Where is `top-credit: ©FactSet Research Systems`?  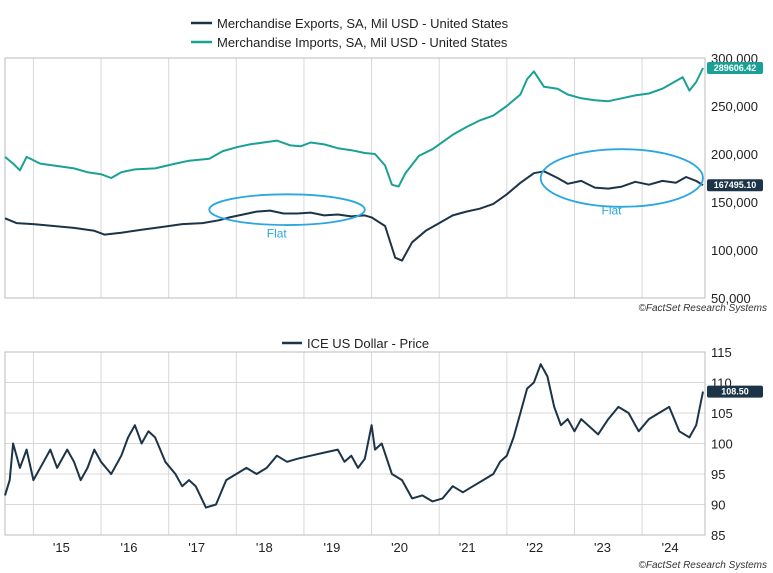 top-credit: ©FactSet Research Systems is located at coordinates (702, 308).